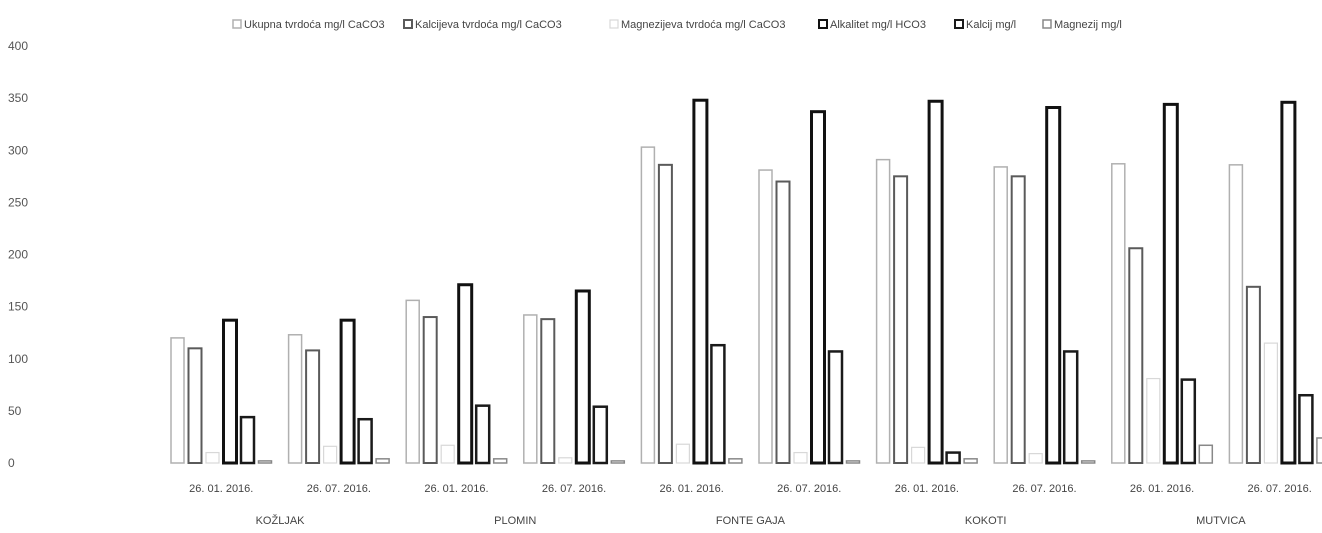 The height and width of the screenshot is (533, 1322). Describe the element at coordinates (488, 25) in the screenshot. I see `legend-label: Kalcijeva tvrdoća mg/l CaCO3` at that location.